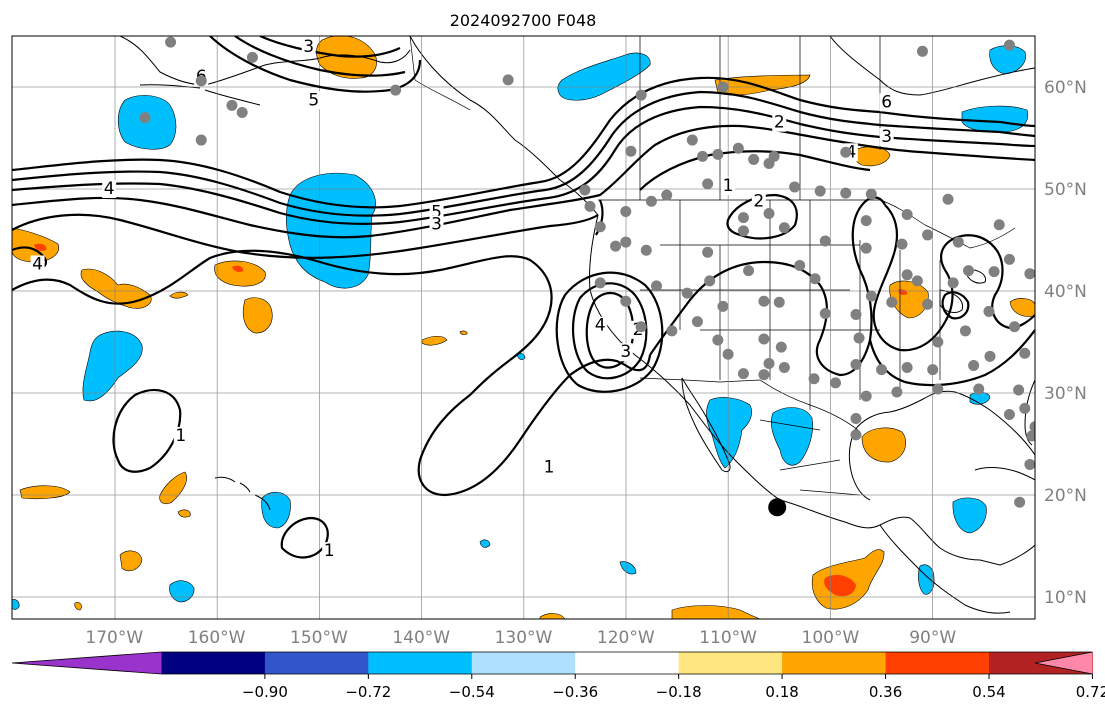  Describe the element at coordinates (368, 692) in the screenshot. I see `colorbar-tick-label: −0.72` at that location.